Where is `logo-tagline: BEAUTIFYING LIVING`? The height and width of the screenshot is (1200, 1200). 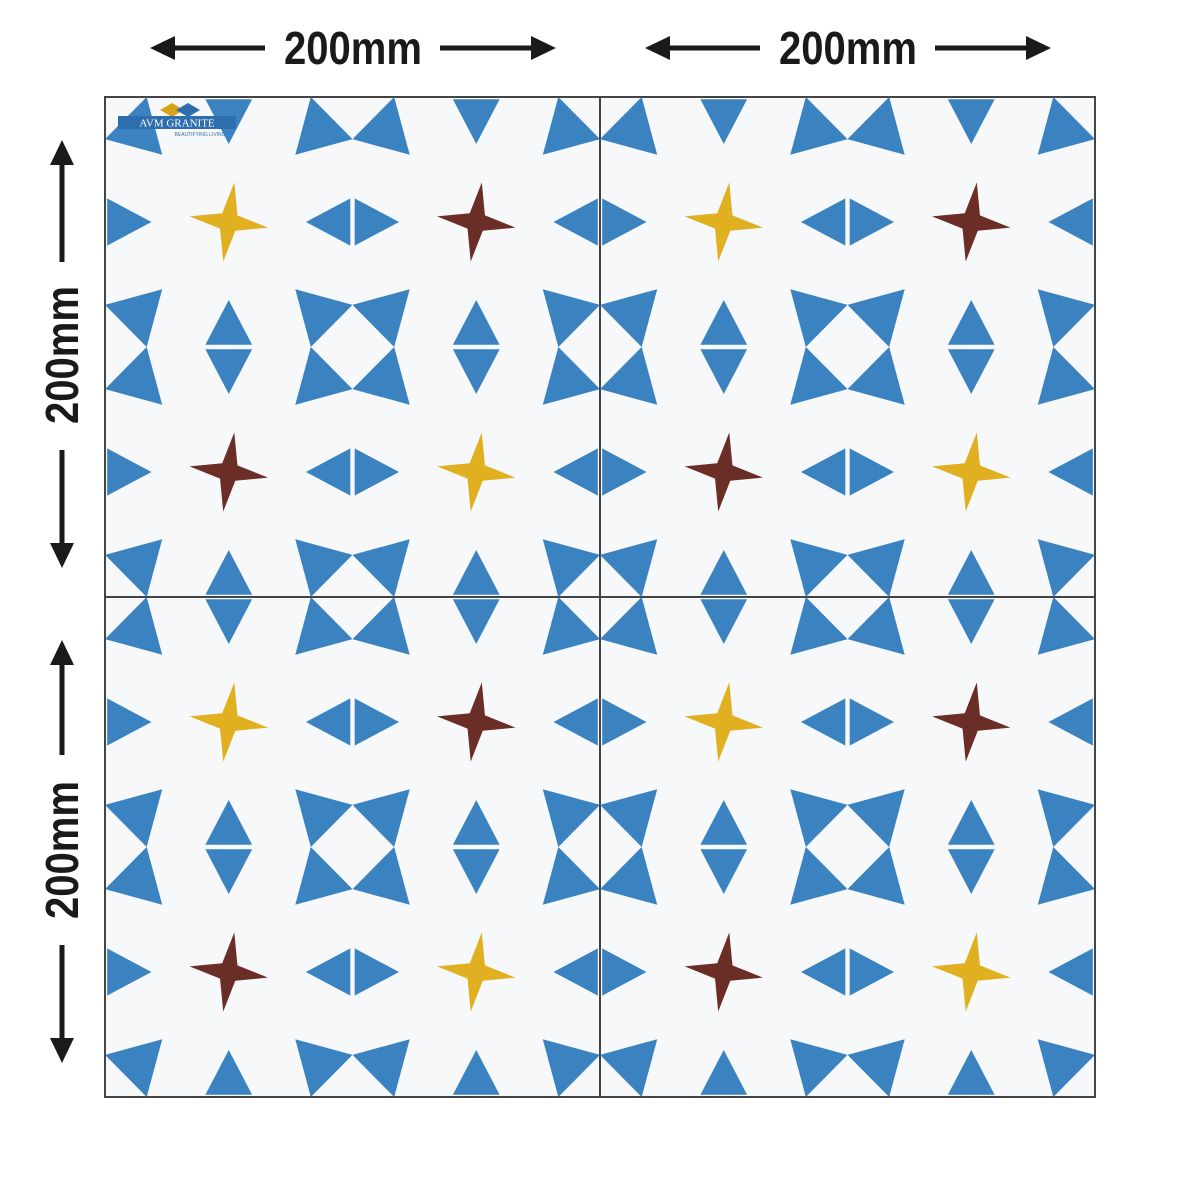 logo-tagline: BEAUTIFYING LIVING is located at coordinates (199, 135).